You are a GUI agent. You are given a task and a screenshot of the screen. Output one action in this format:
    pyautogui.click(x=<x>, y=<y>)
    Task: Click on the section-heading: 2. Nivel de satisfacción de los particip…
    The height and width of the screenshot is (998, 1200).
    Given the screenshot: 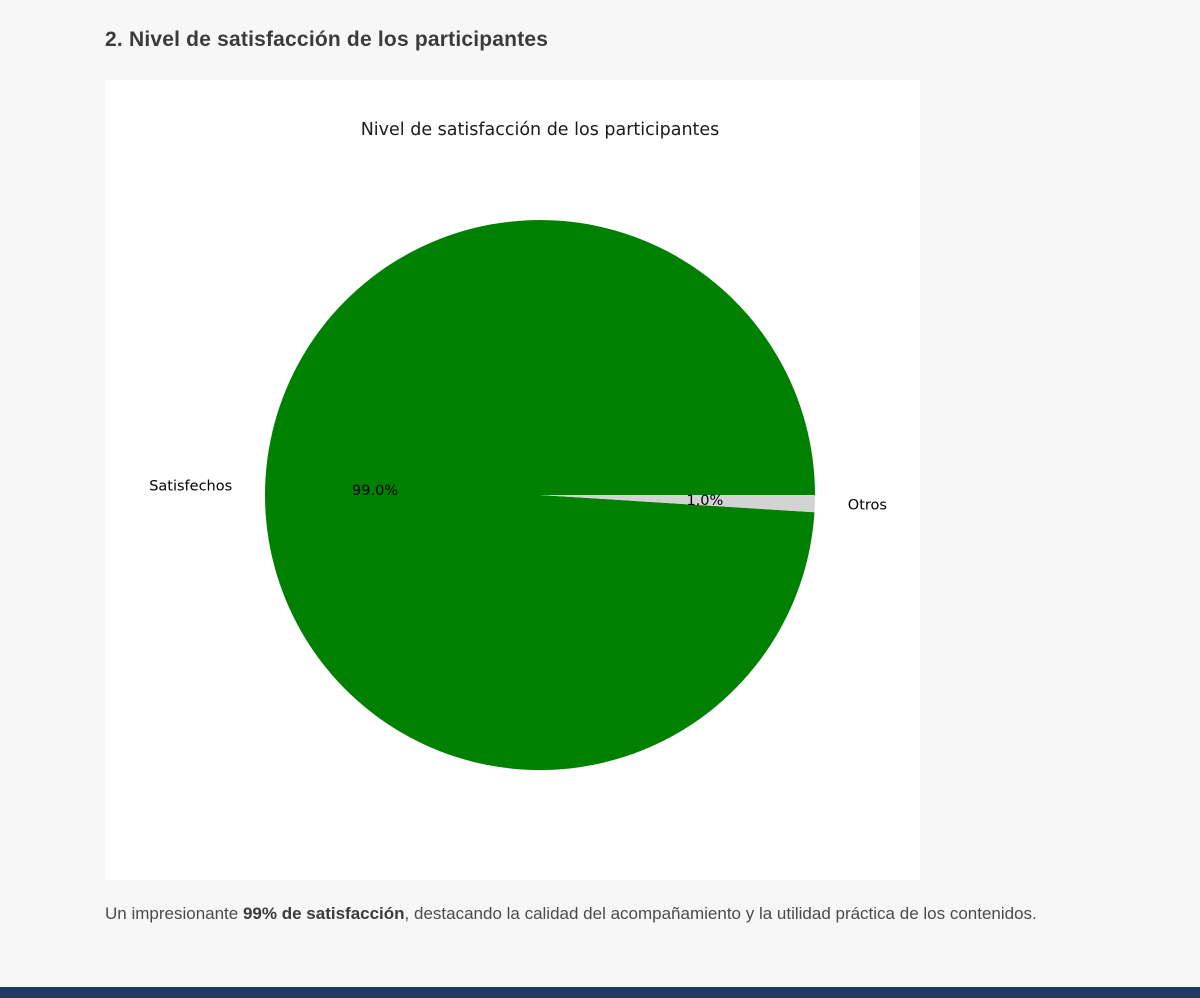 What is the action you would take?
    pyautogui.click(x=327, y=39)
    